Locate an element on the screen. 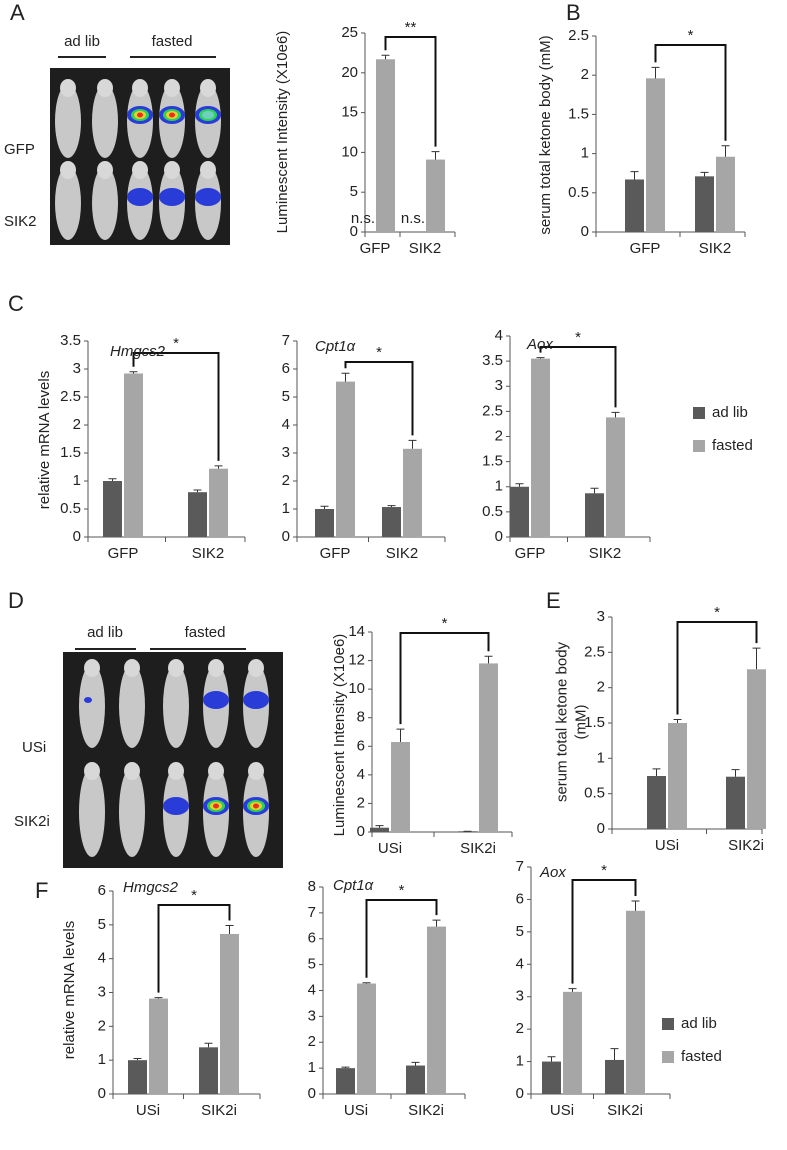 This screenshot has height=1150, width=787. y-tick-label: 10 is located at coordinates (349, 151).